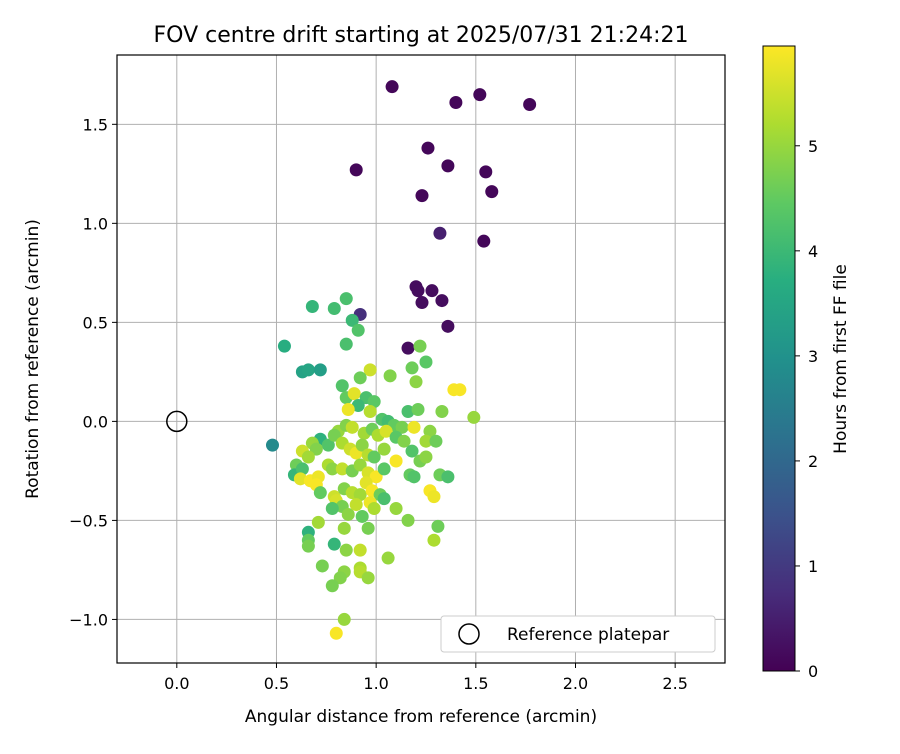 The height and width of the screenshot is (754, 900). I want to click on colorbar-ticks: 0 1 2 3 4 5, so click(806, 409).